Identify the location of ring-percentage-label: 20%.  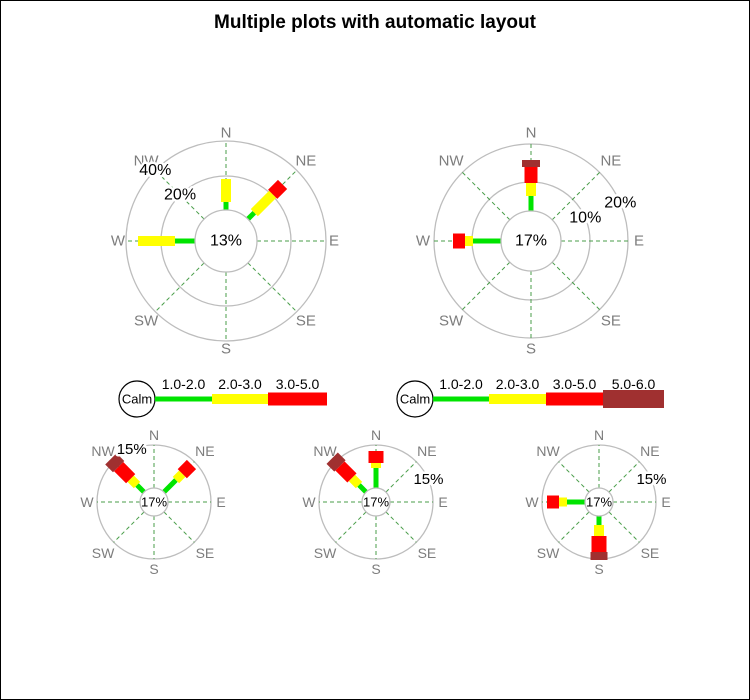
(620, 203).